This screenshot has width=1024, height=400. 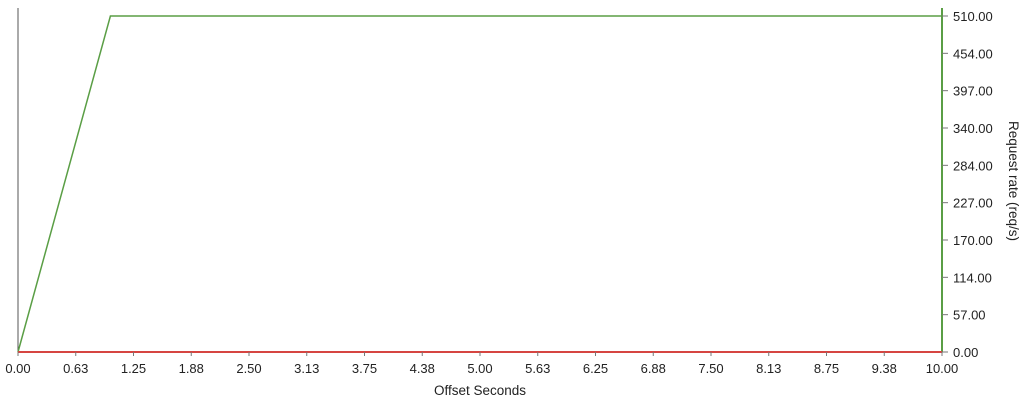 What do you see at coordinates (364, 368) in the screenshot?
I see `x-tick-label: 3.75` at bounding box center [364, 368].